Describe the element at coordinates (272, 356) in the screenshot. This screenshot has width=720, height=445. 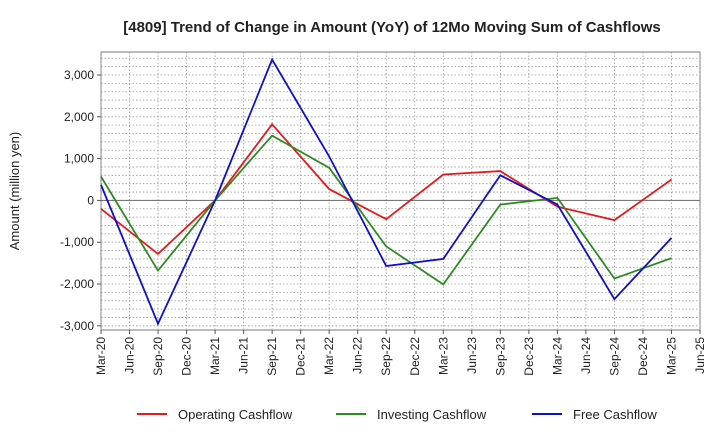
I see `x-tick-label: Sep-21` at that location.